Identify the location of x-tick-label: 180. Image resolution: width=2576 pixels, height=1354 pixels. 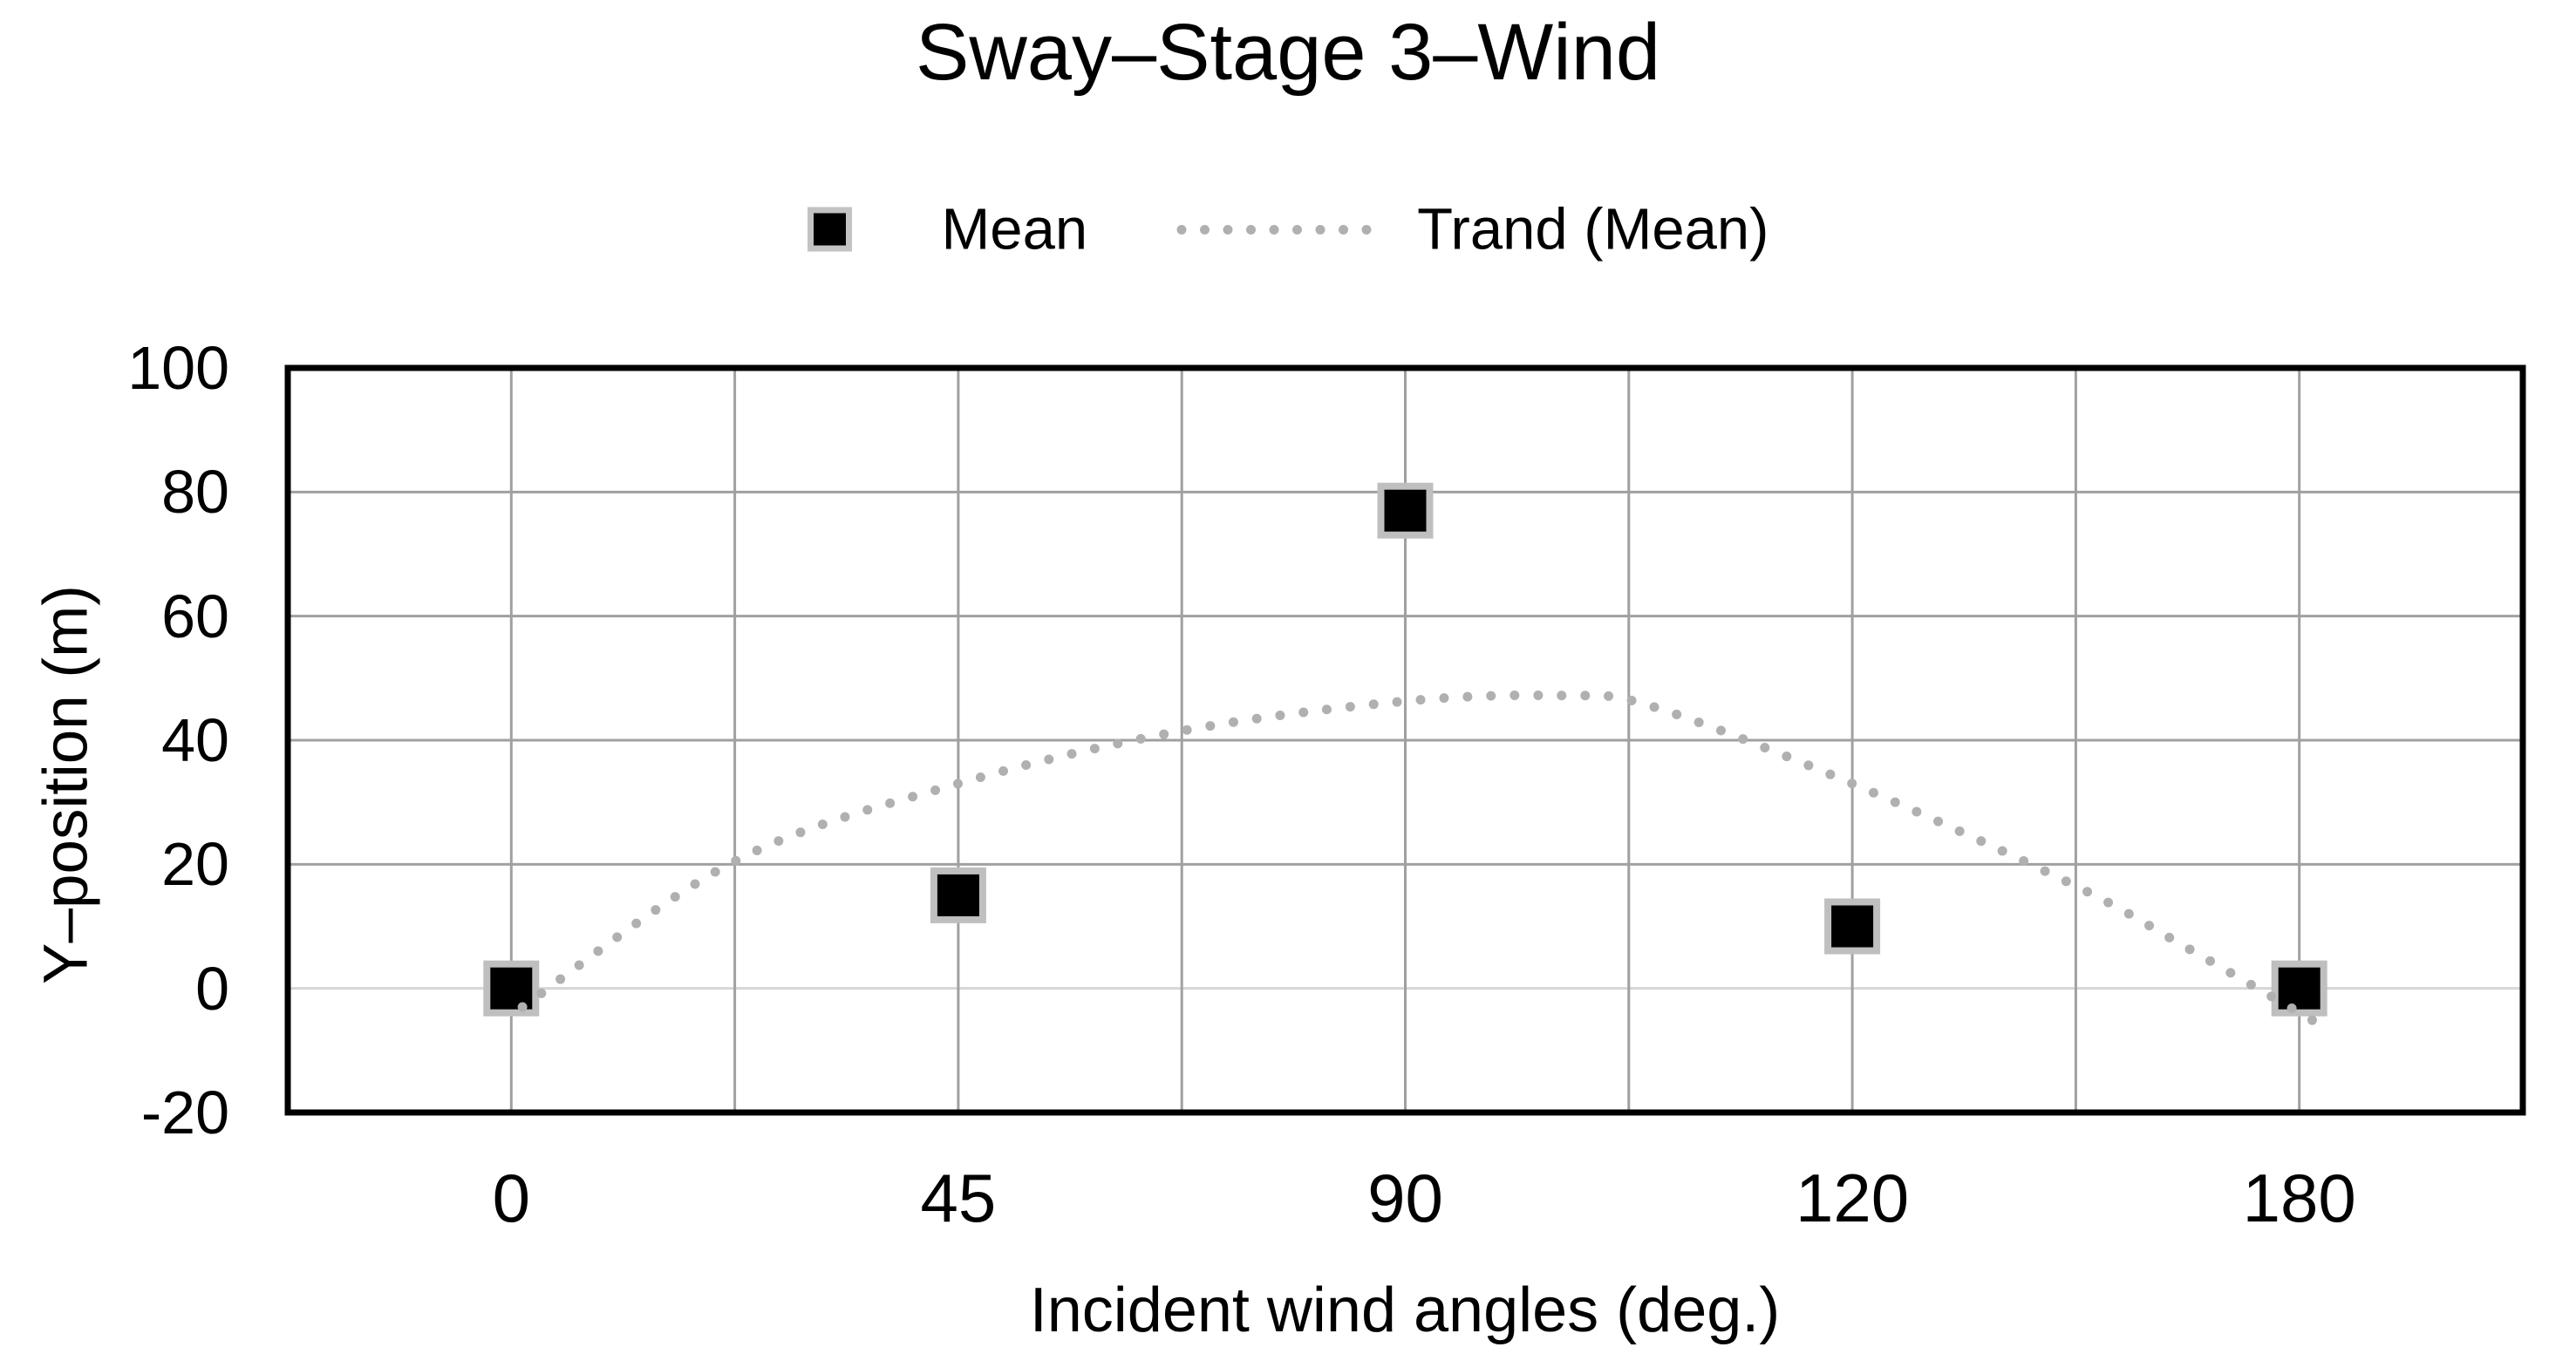
(2299, 1198).